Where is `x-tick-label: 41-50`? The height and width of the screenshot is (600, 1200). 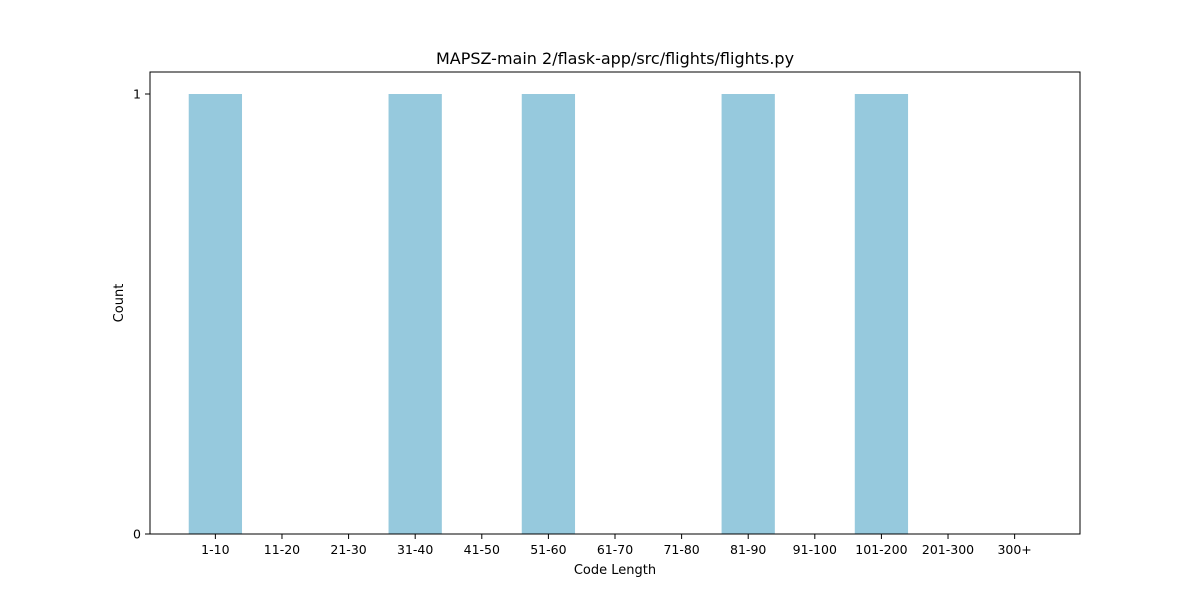 x-tick-label: 41-50 is located at coordinates (482, 549).